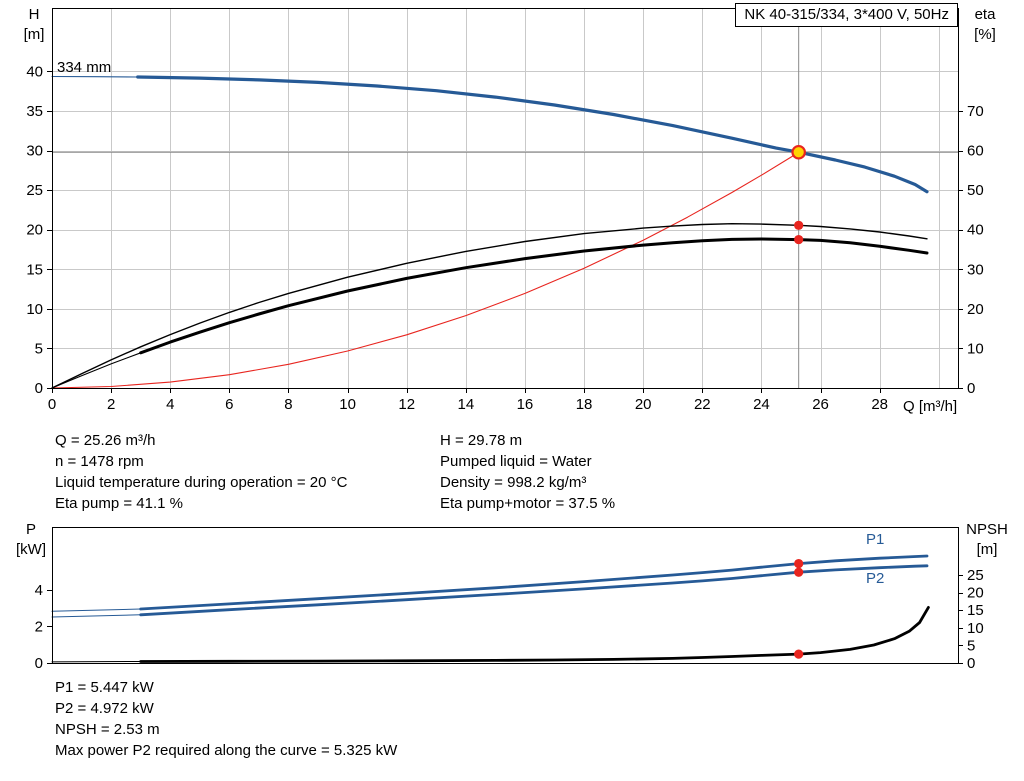  What do you see at coordinates (31, 549) in the screenshot?
I see `p-axis-unit: [kW]` at bounding box center [31, 549].